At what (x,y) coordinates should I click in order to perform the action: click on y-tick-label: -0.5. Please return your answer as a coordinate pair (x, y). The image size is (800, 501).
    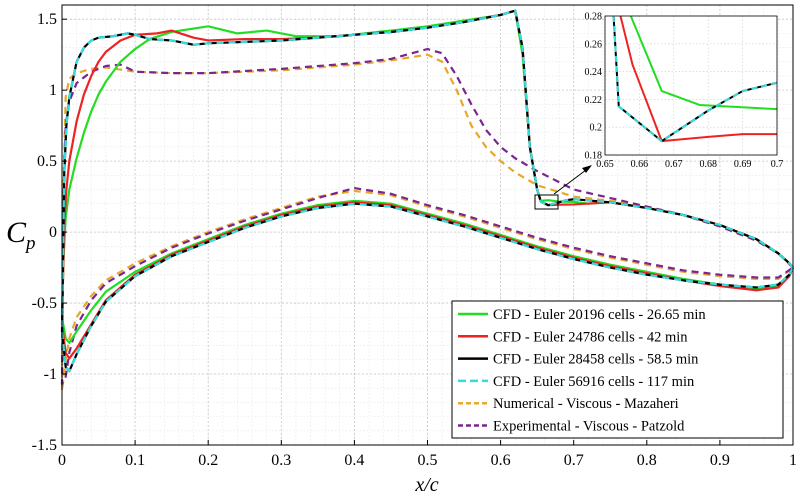
    Looking at the image, I should click on (44, 303).